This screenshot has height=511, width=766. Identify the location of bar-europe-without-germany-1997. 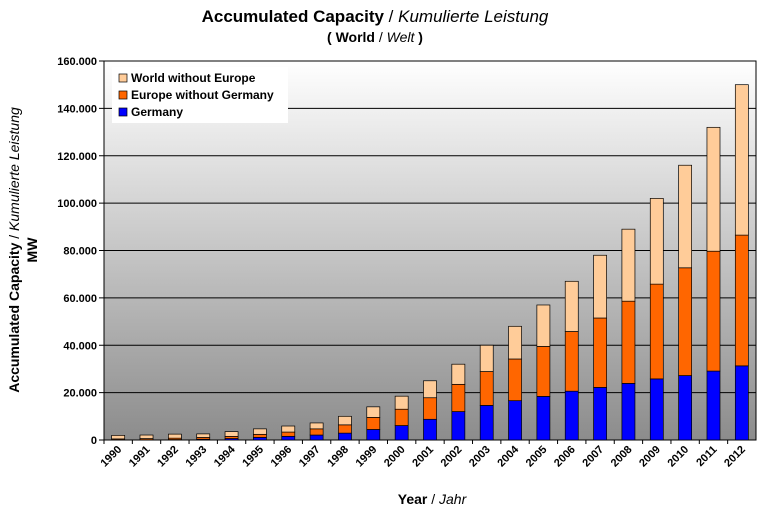
(316, 432).